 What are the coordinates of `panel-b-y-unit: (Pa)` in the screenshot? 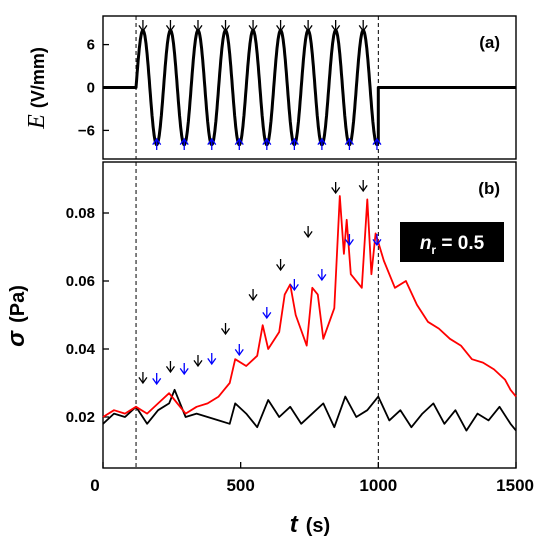 It's located at (18, 304).